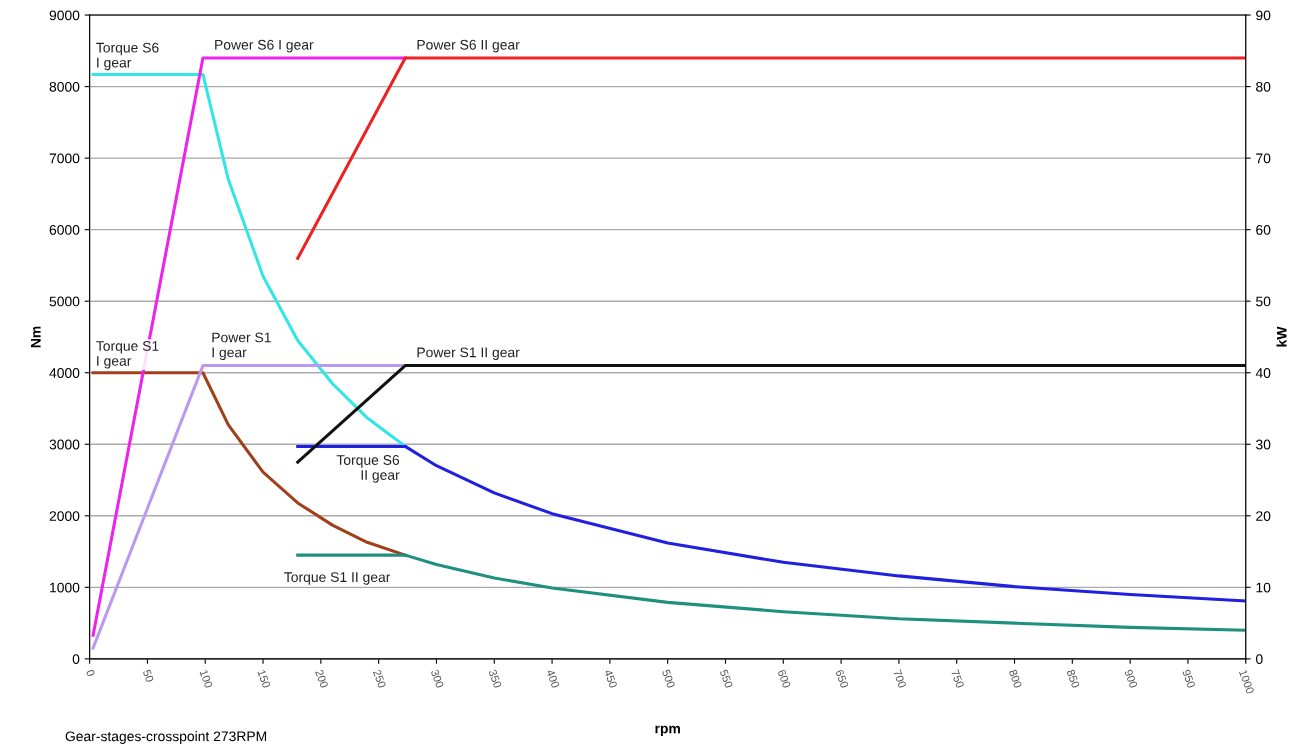  Describe the element at coordinates (1015, 679) in the screenshot. I see `x-tick-label: 800` at that location.